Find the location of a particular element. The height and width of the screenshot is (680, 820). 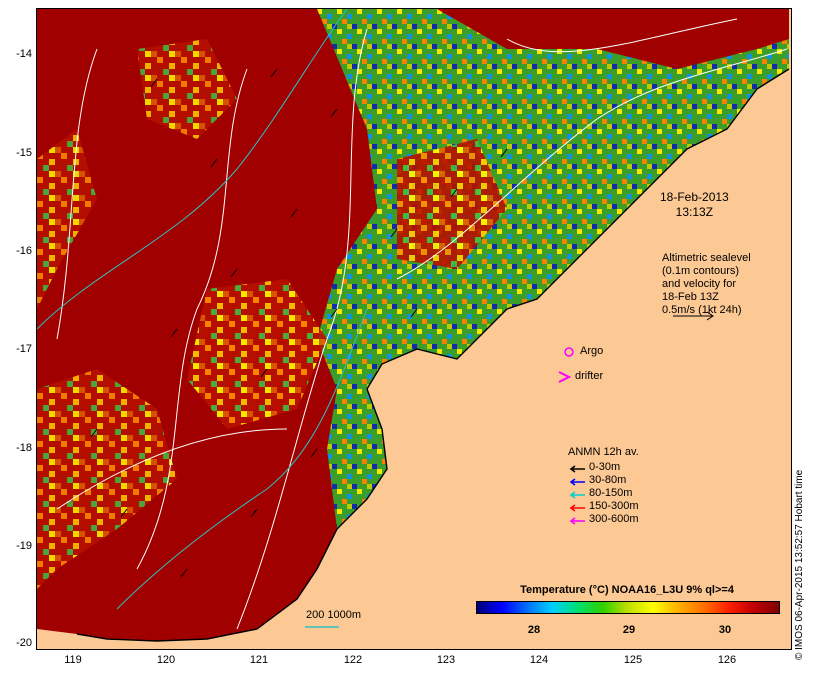

anmn-legend-label: 300-600m is located at coordinates (614, 519).